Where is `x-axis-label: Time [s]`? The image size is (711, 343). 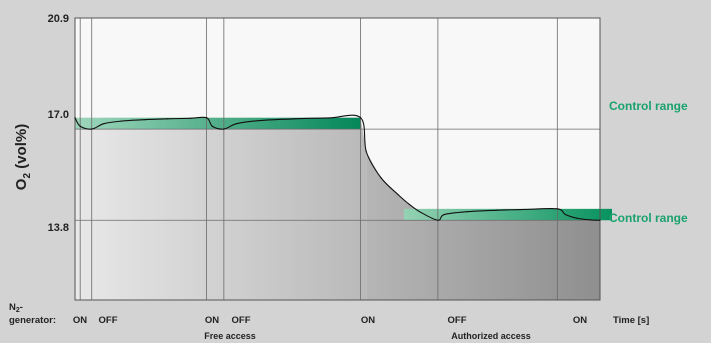 x-axis-label: Time [s] is located at coordinates (631, 320).